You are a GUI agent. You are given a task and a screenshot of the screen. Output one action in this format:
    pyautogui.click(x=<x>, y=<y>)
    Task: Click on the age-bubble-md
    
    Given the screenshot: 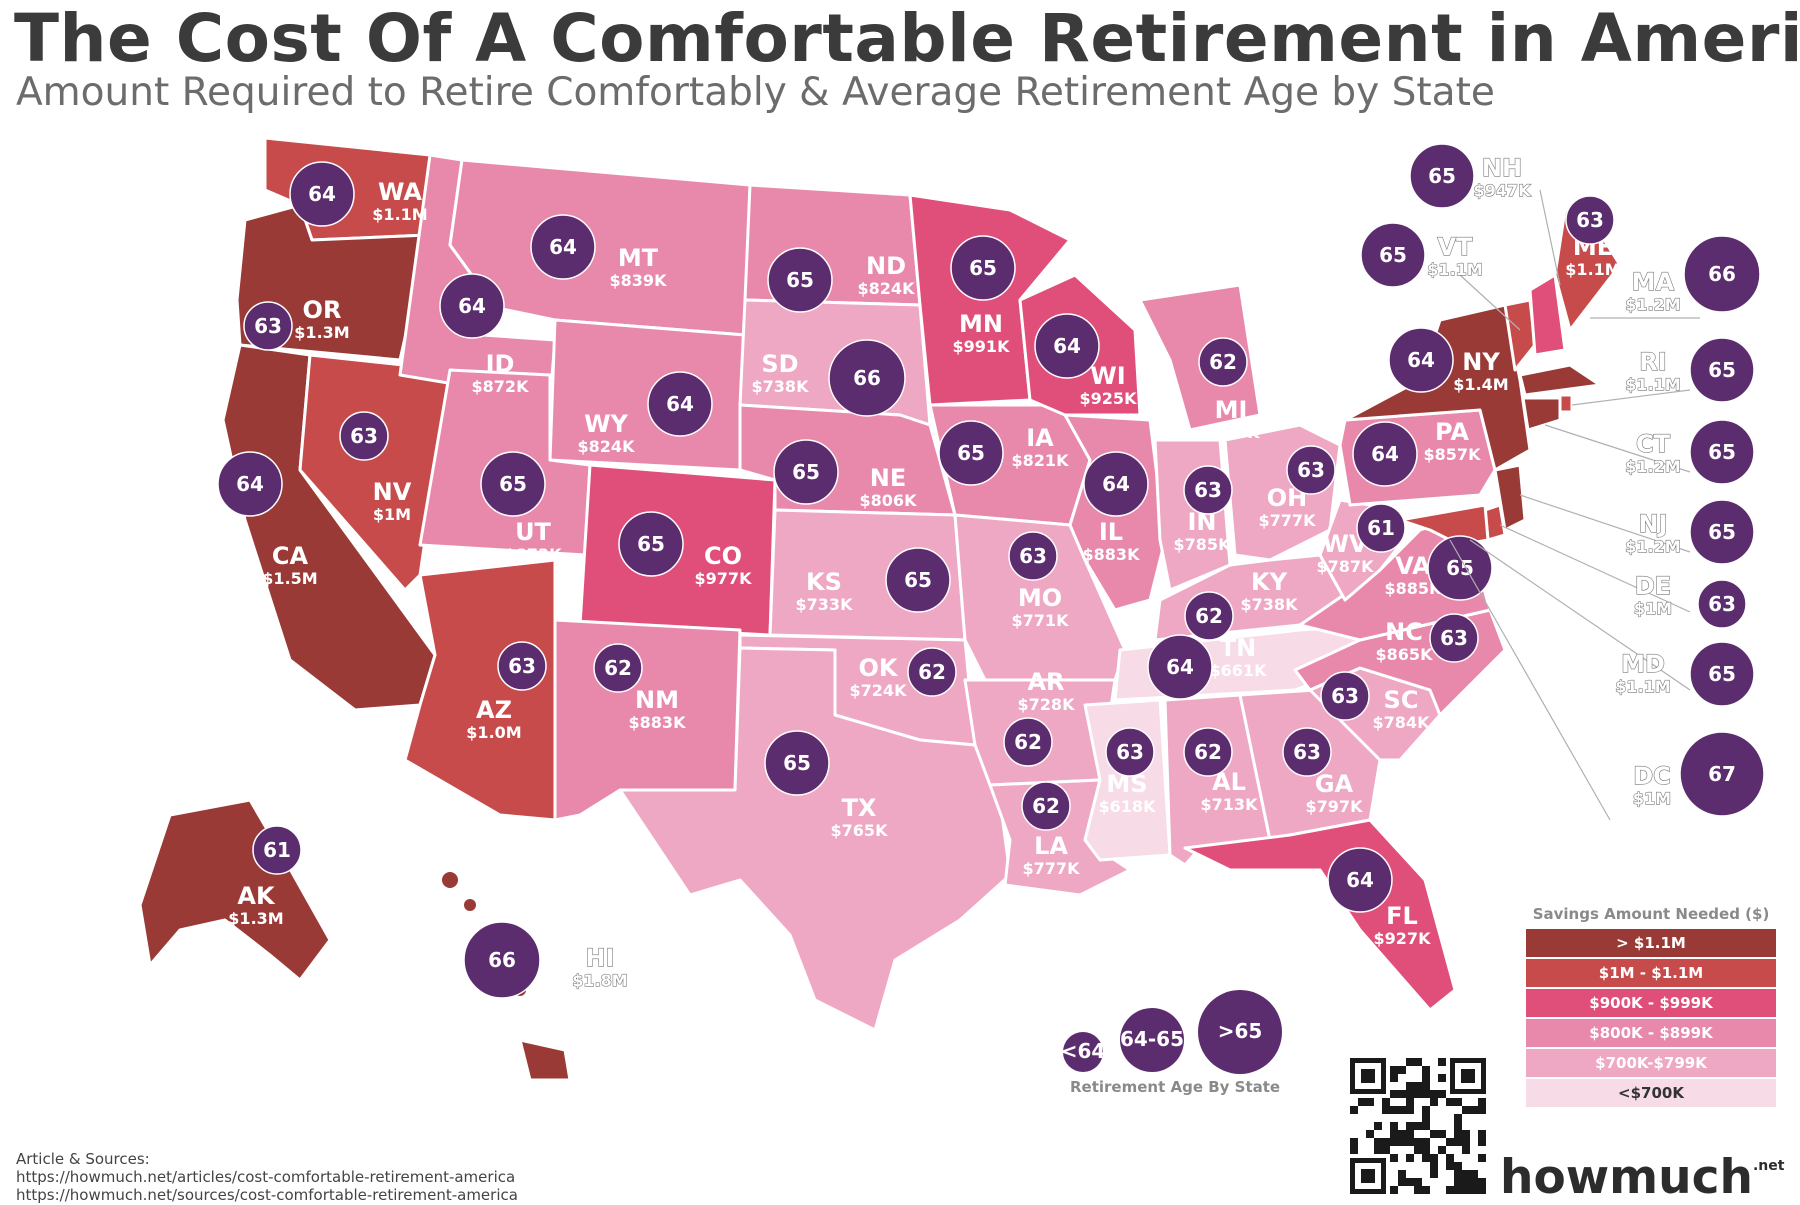 What is the action you would take?
    pyautogui.click(x=1722, y=674)
    